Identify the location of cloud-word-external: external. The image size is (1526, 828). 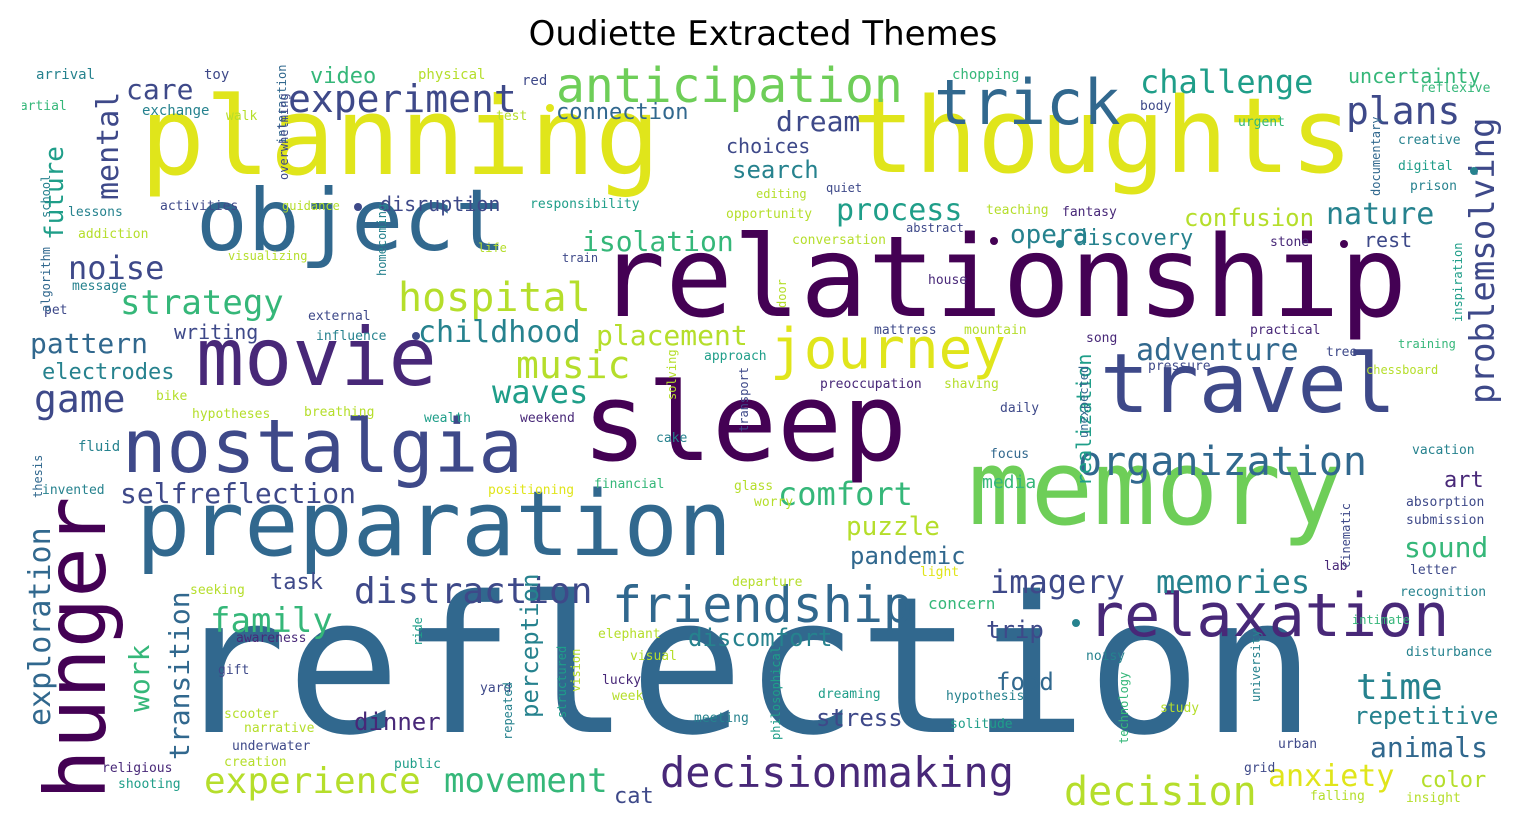
(339, 316).